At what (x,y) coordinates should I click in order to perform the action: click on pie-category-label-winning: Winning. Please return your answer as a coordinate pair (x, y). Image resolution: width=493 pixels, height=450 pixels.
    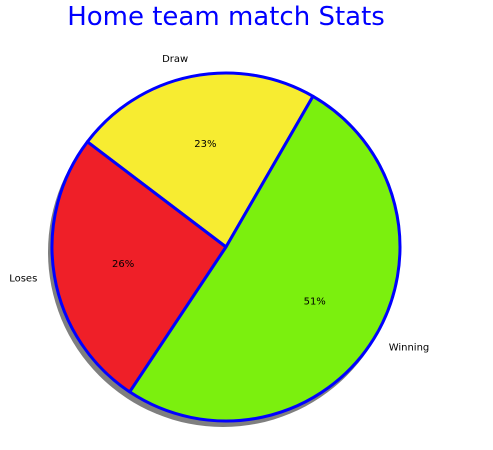
    Looking at the image, I should click on (409, 347).